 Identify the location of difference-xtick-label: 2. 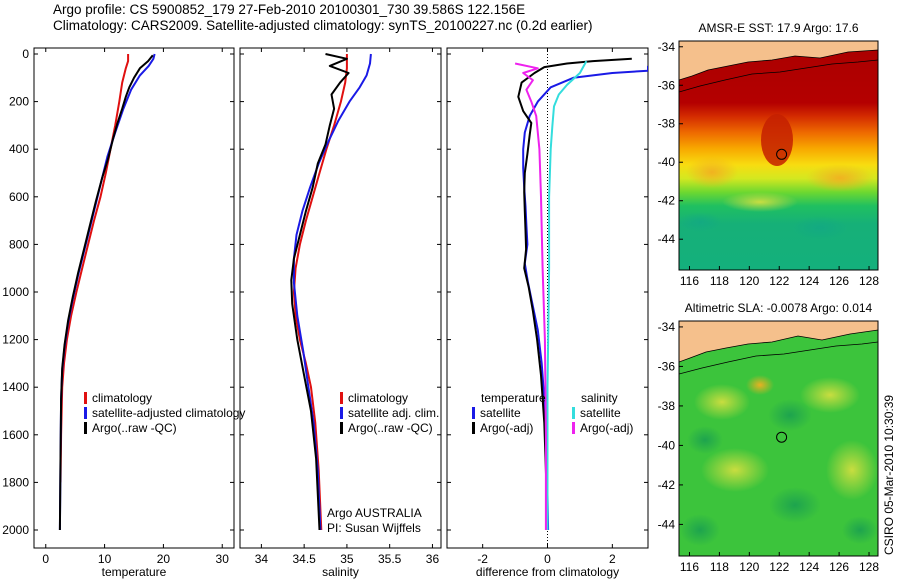
(612, 559).